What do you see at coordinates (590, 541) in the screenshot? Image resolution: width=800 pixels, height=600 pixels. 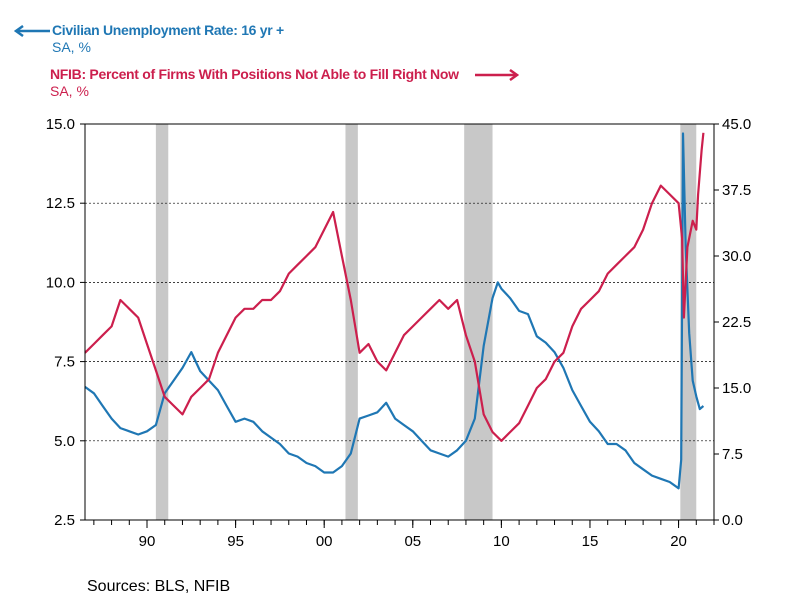 I see `x-tick-label: 15` at bounding box center [590, 541].